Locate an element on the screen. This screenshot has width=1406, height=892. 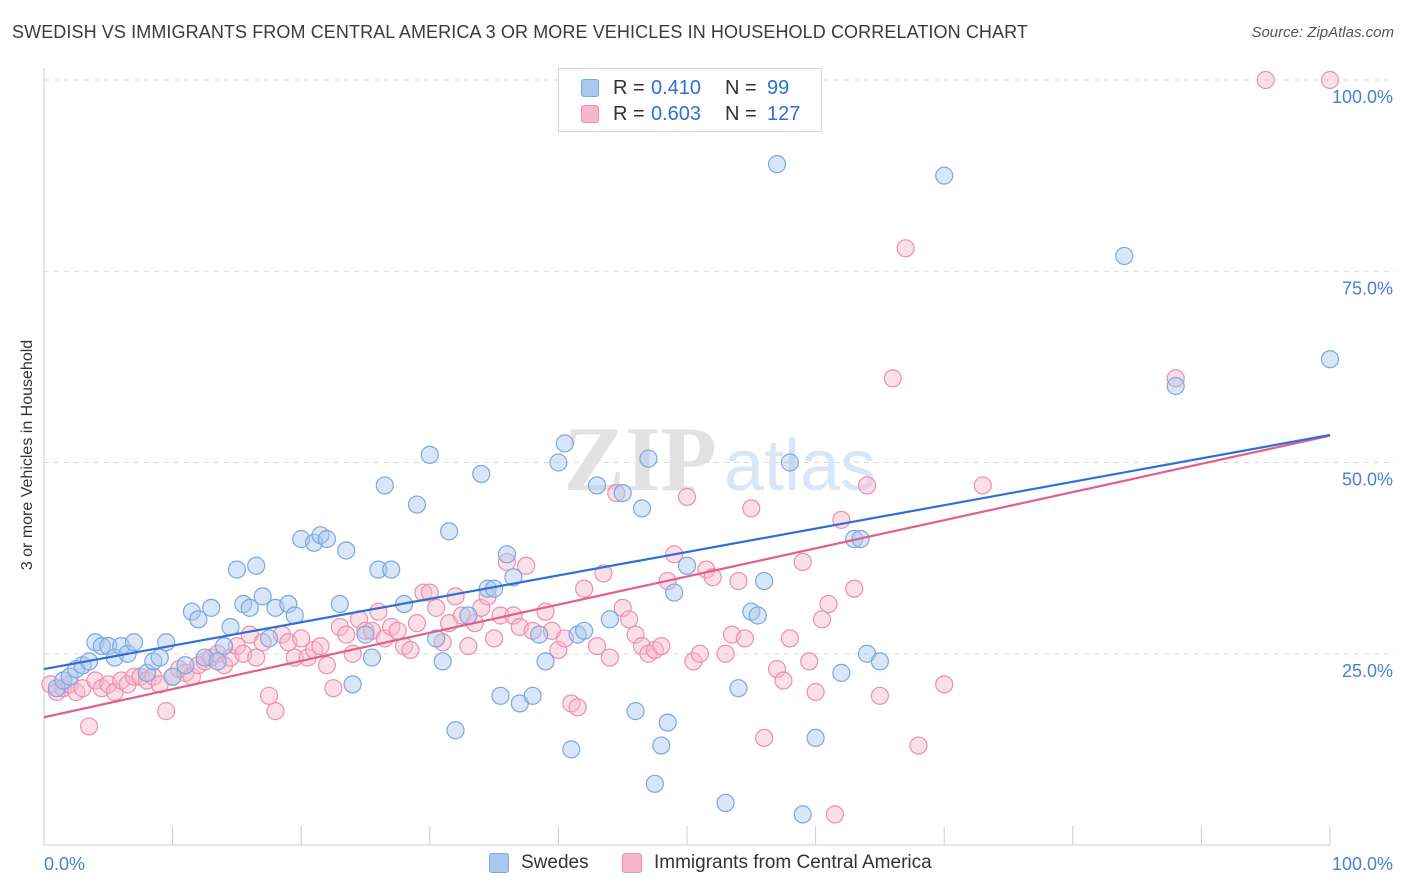
r-label: R = is located at coordinates (629, 113).